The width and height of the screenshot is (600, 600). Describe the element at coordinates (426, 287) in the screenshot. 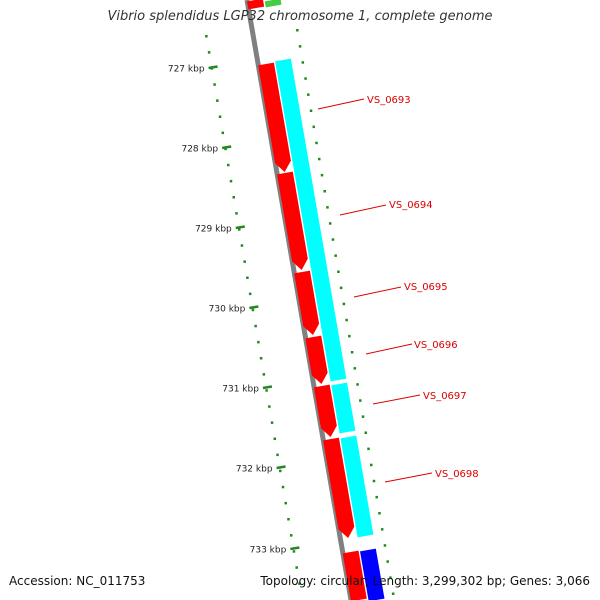

I see `gene-label: VS_0695` at that location.